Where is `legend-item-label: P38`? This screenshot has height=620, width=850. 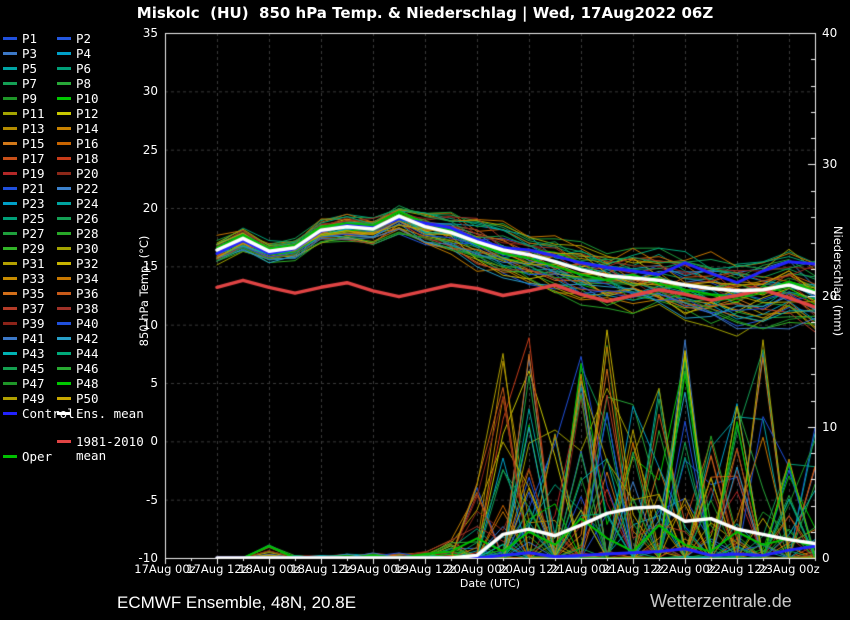 legend-item-label: P38 is located at coordinates (87, 308).